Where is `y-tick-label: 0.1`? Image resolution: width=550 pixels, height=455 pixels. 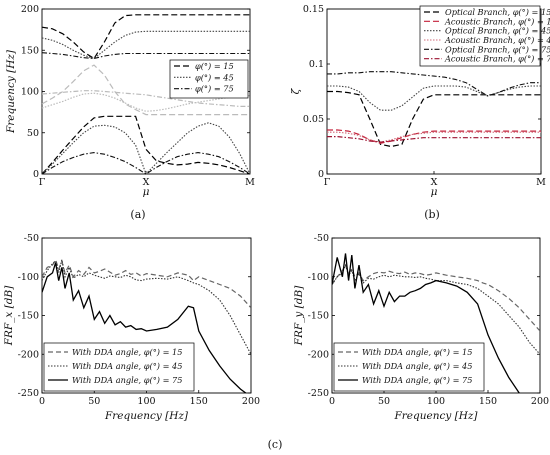
y-tick-label: 0.1 is located at coordinates (316, 64).